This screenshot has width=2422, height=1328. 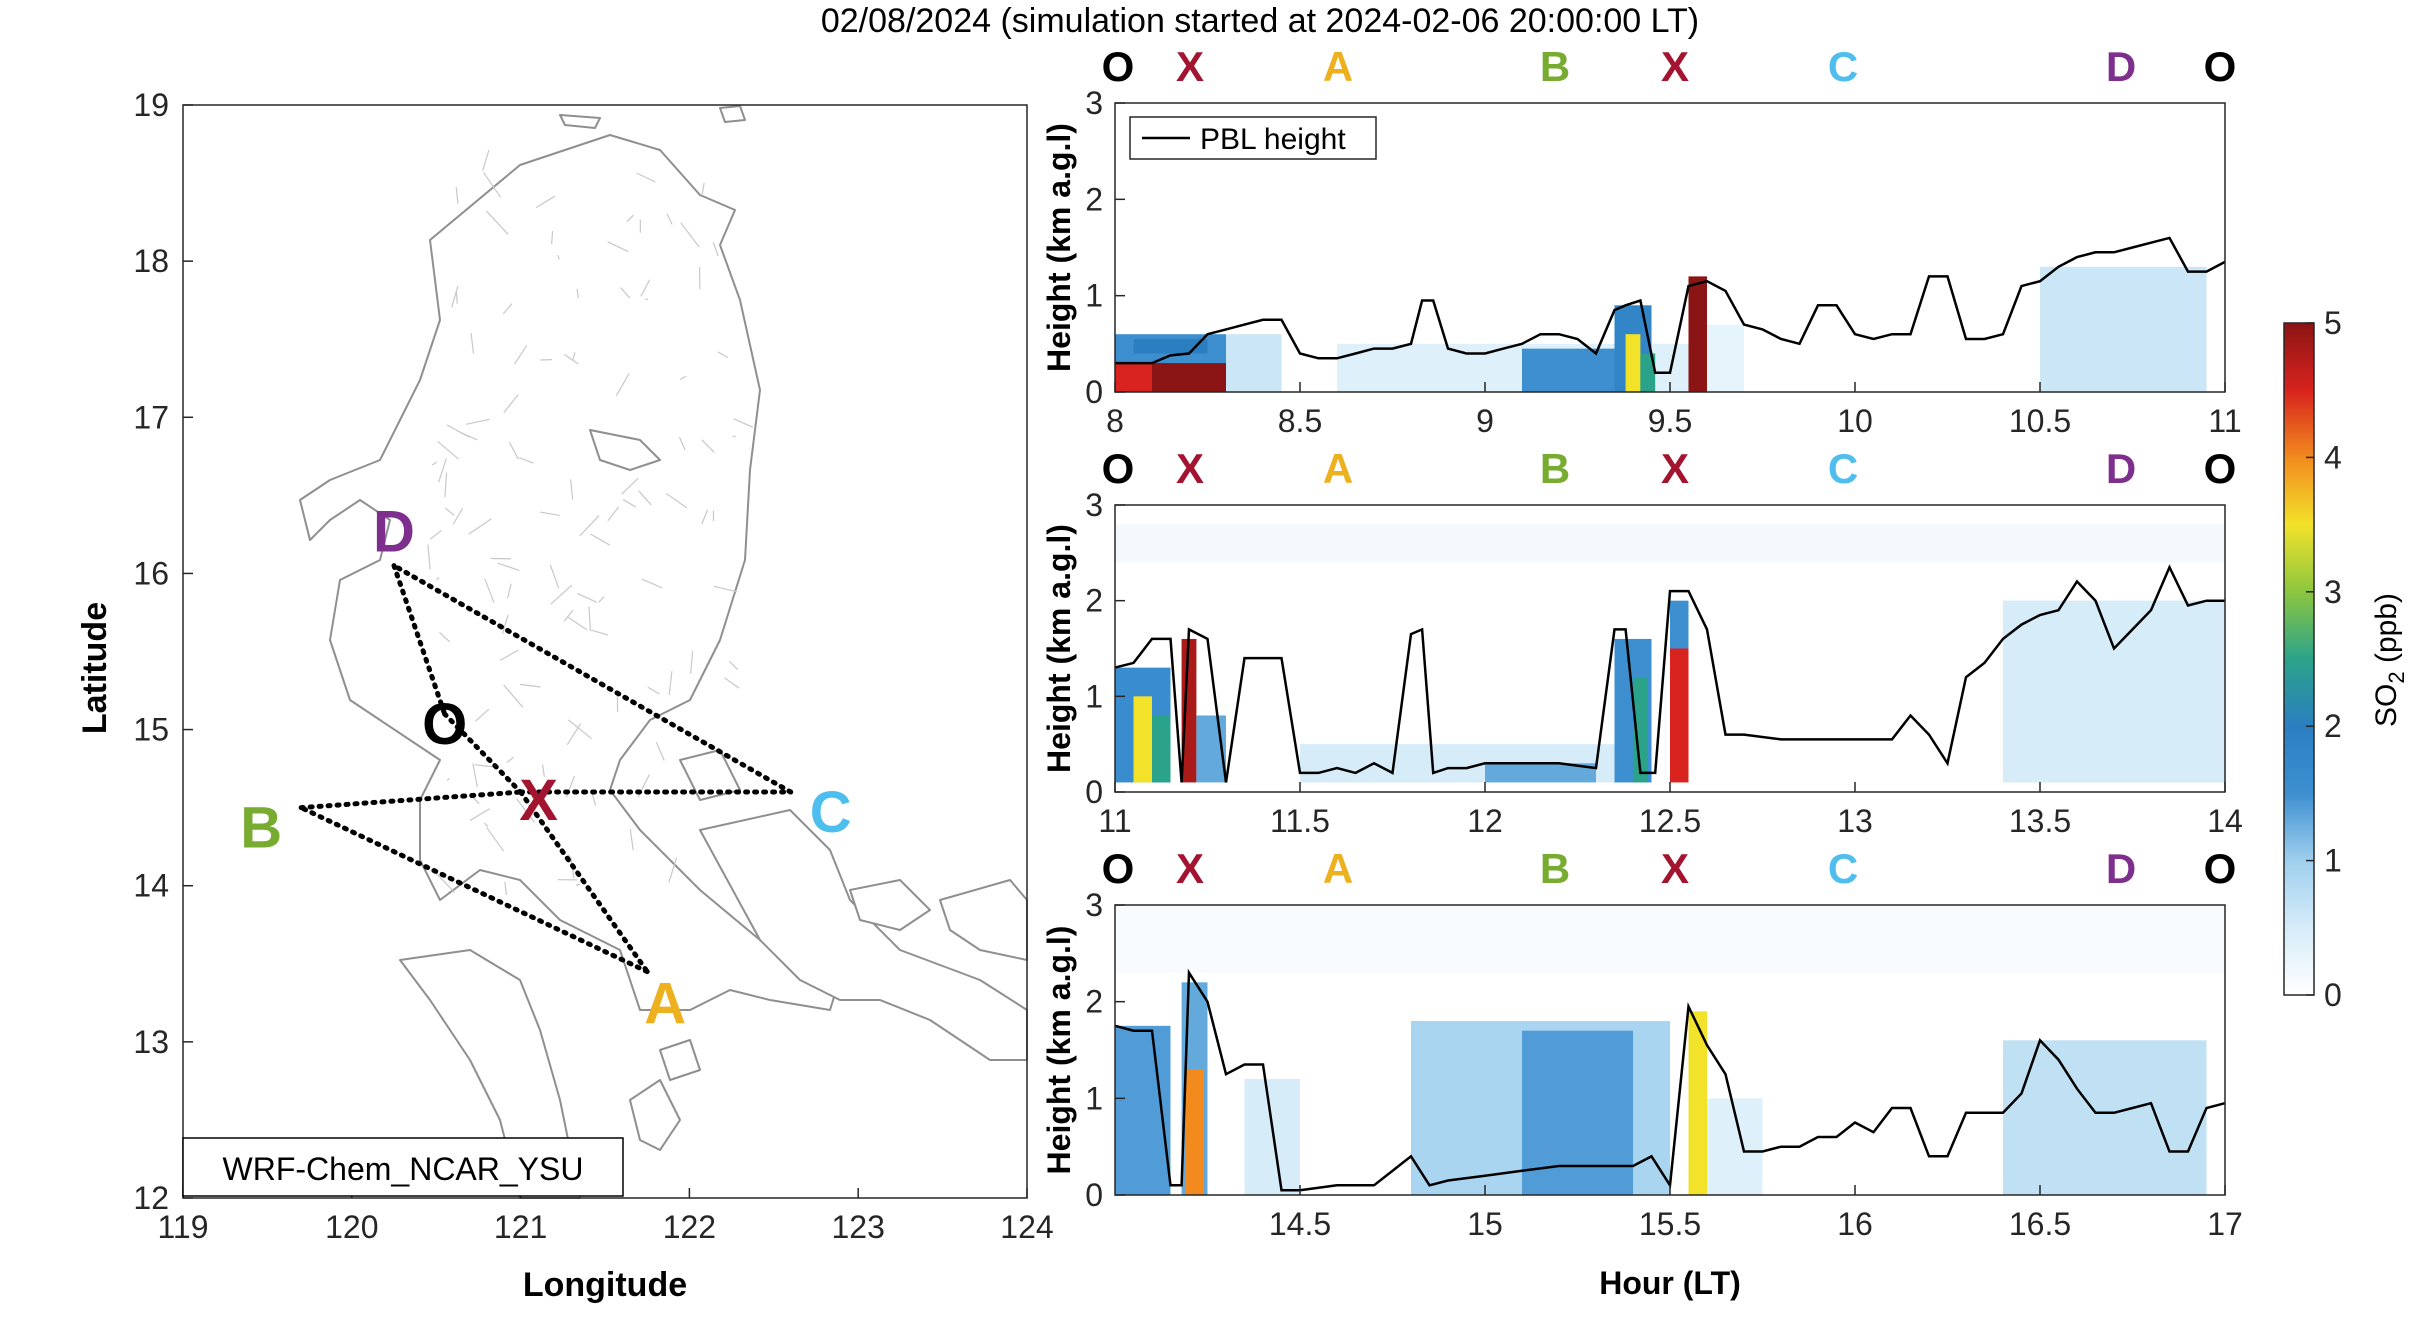 What do you see at coordinates (2225, 821) in the screenshot?
I see `panel-xtick-label: 14` at bounding box center [2225, 821].